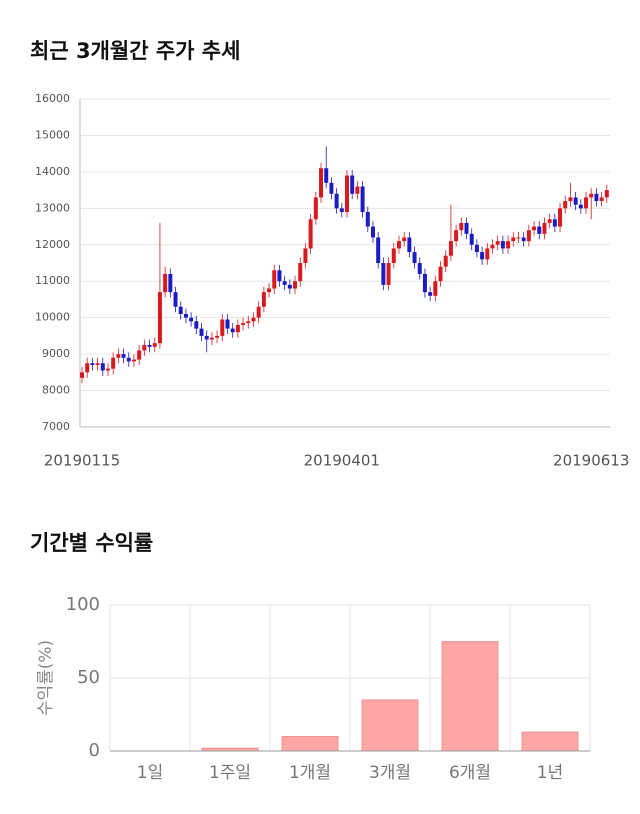 The height and width of the screenshot is (814, 640). What do you see at coordinates (52, 134) in the screenshot?
I see `y-tick-label: 15000` at bounding box center [52, 134].